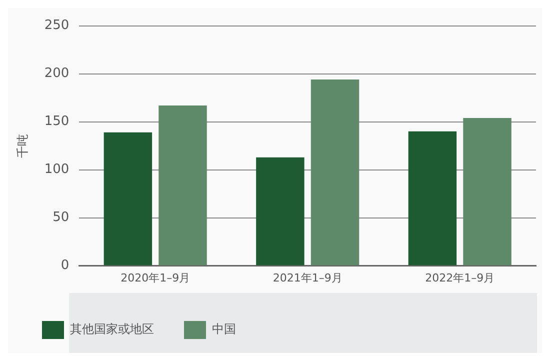  What do you see at coordinates (57, 170) in the screenshot?
I see `y-tick-label: 100` at bounding box center [57, 170].